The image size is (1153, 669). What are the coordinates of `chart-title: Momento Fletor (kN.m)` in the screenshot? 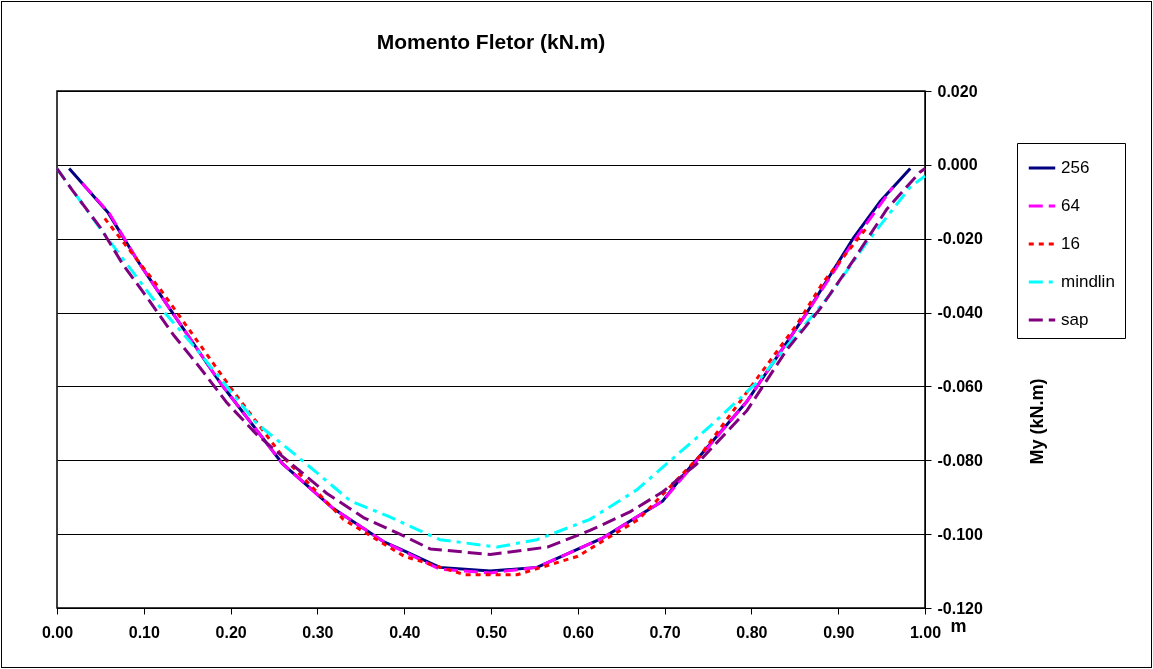 It's located at (491, 41).